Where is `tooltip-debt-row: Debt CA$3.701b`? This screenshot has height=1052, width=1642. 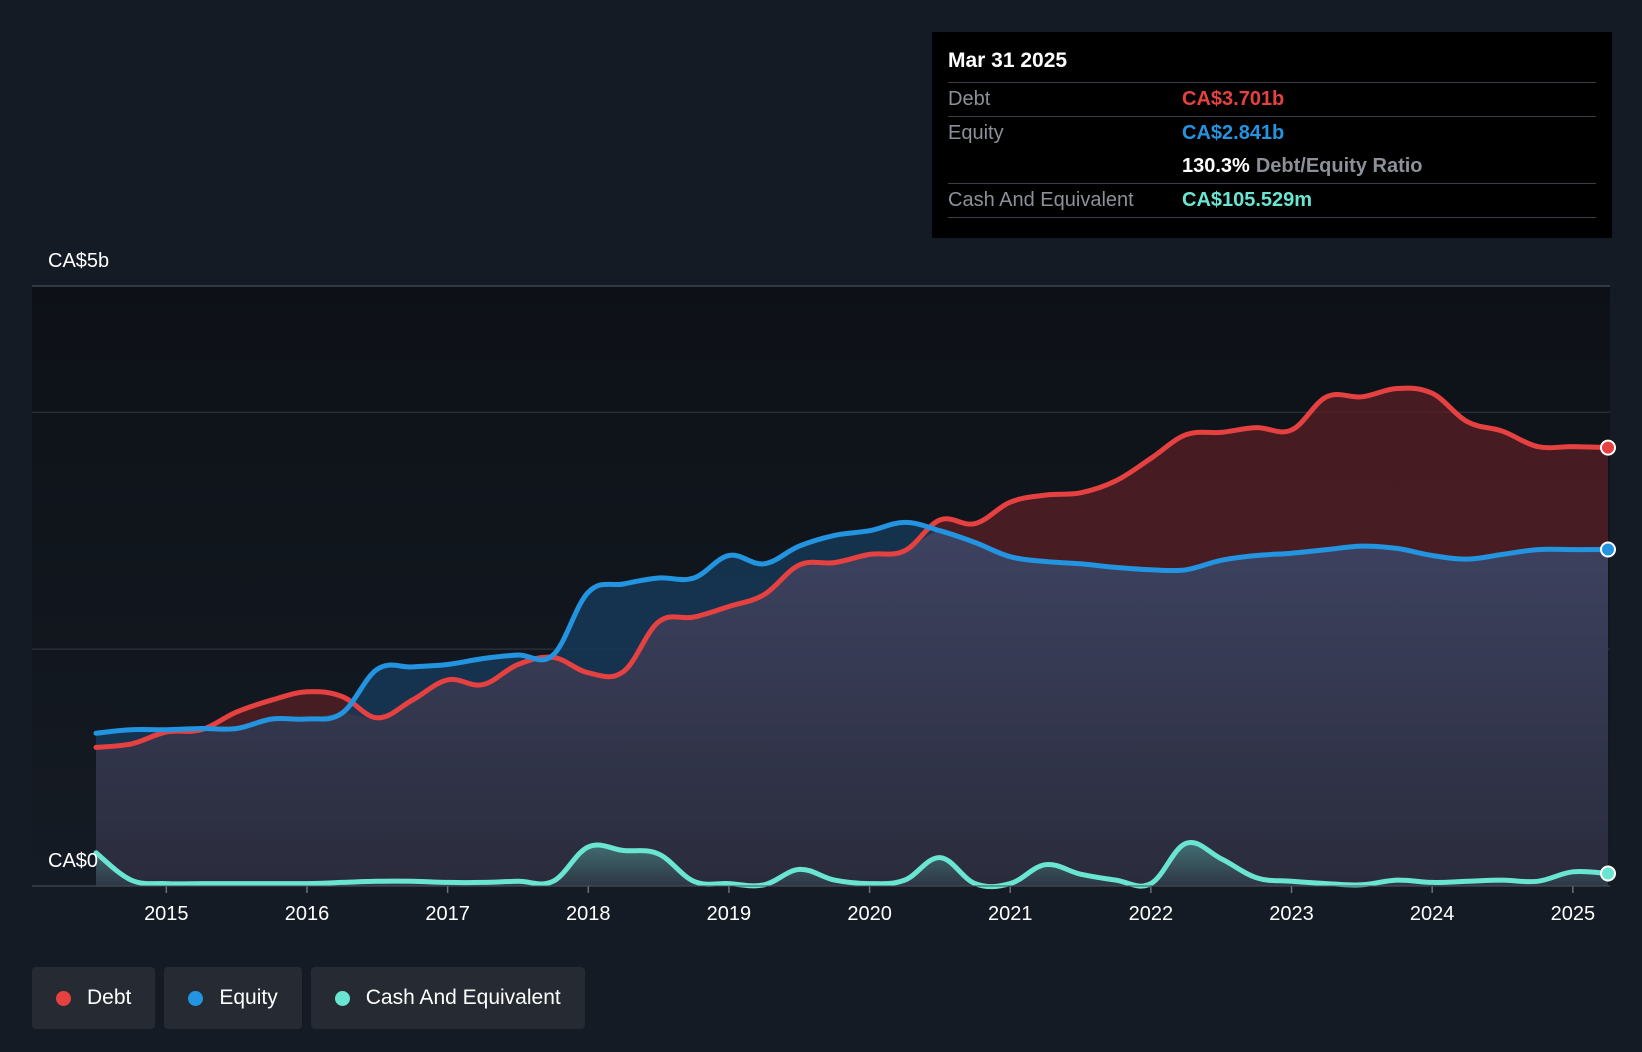
tooltip-debt-row: Debt CA$3.701b is located at coordinates (1272, 99).